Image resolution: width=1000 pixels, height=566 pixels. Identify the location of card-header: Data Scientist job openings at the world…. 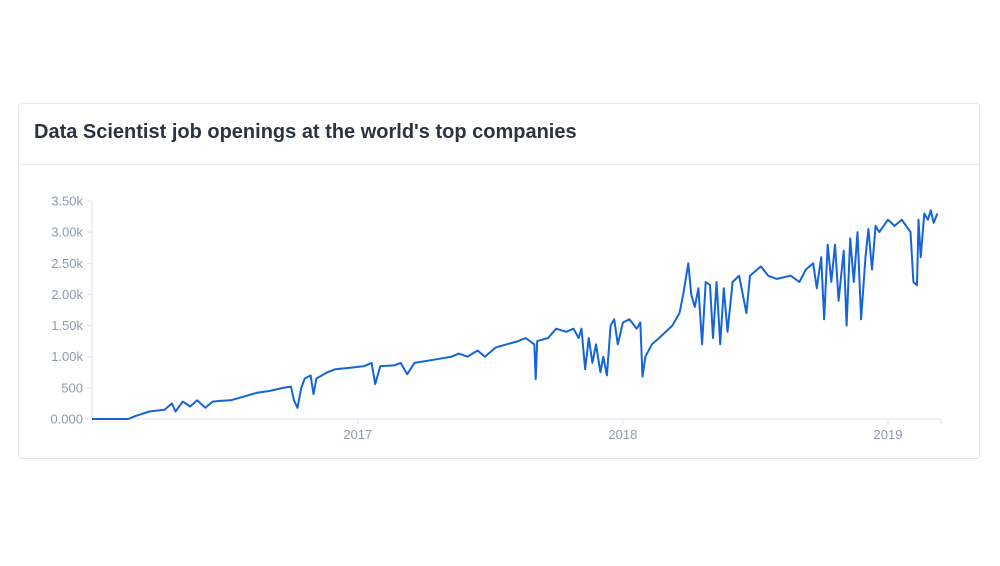
(499, 134).